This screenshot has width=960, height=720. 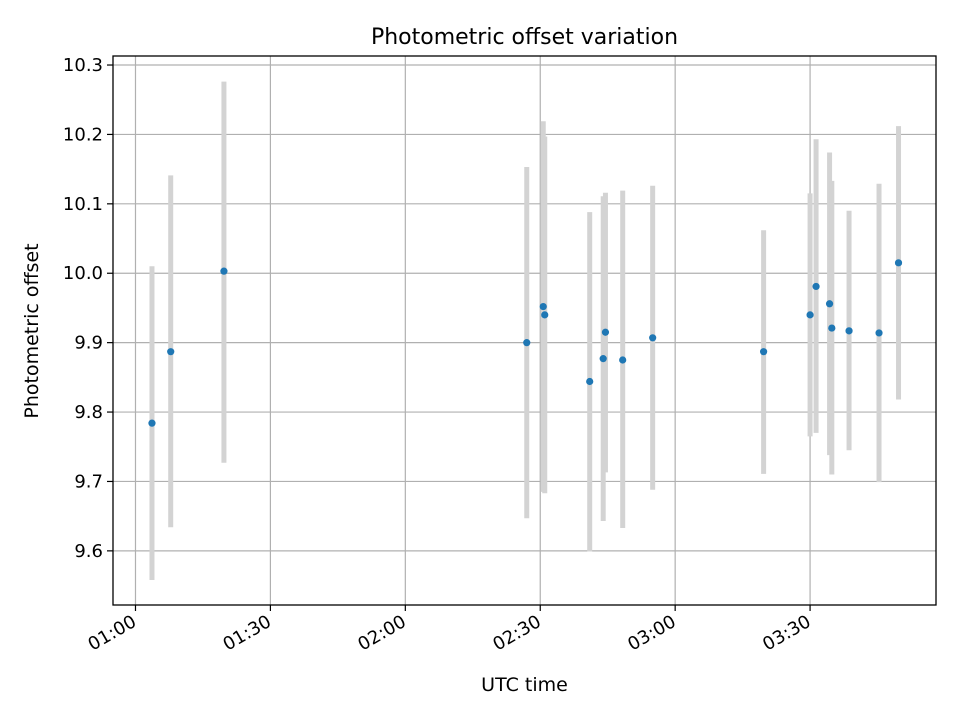 What do you see at coordinates (88, 481) in the screenshot?
I see `y-tick-label: 9.7` at bounding box center [88, 481].